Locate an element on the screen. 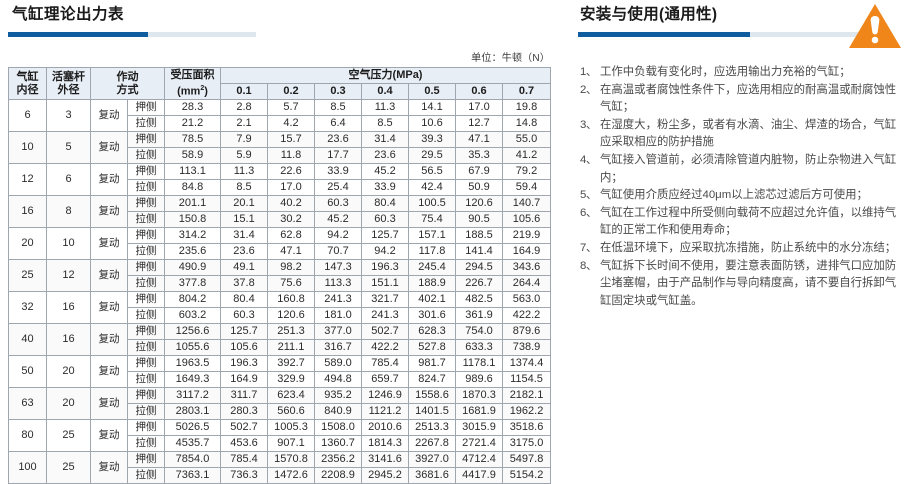 This screenshot has height=484, width=912. cell-rod-dia: 6 is located at coordinates (68, 179).